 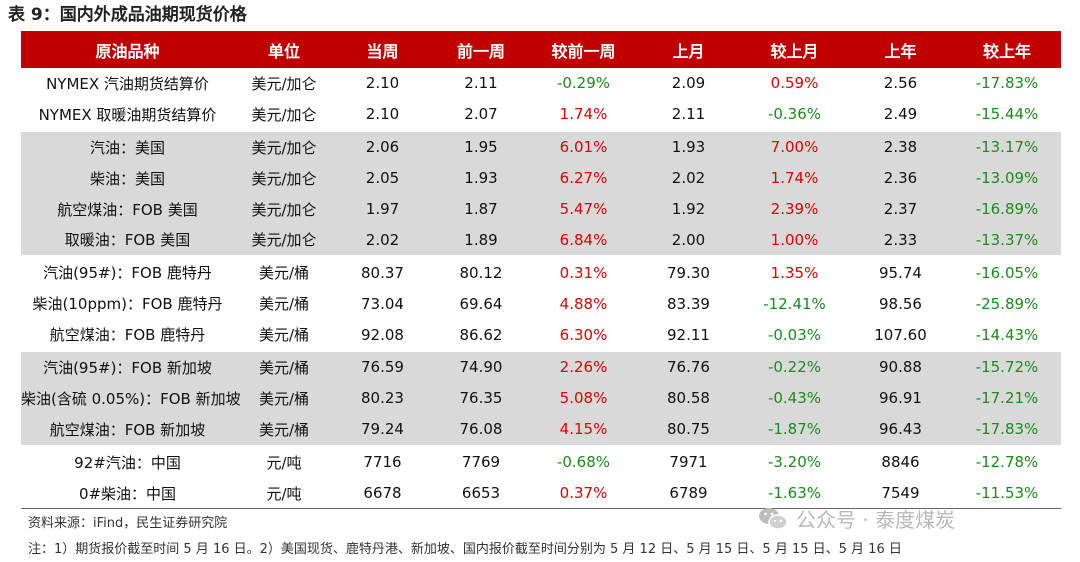 What do you see at coordinates (688, 334) in the screenshot?
I see `value-cell: 92.11` at bounding box center [688, 334].